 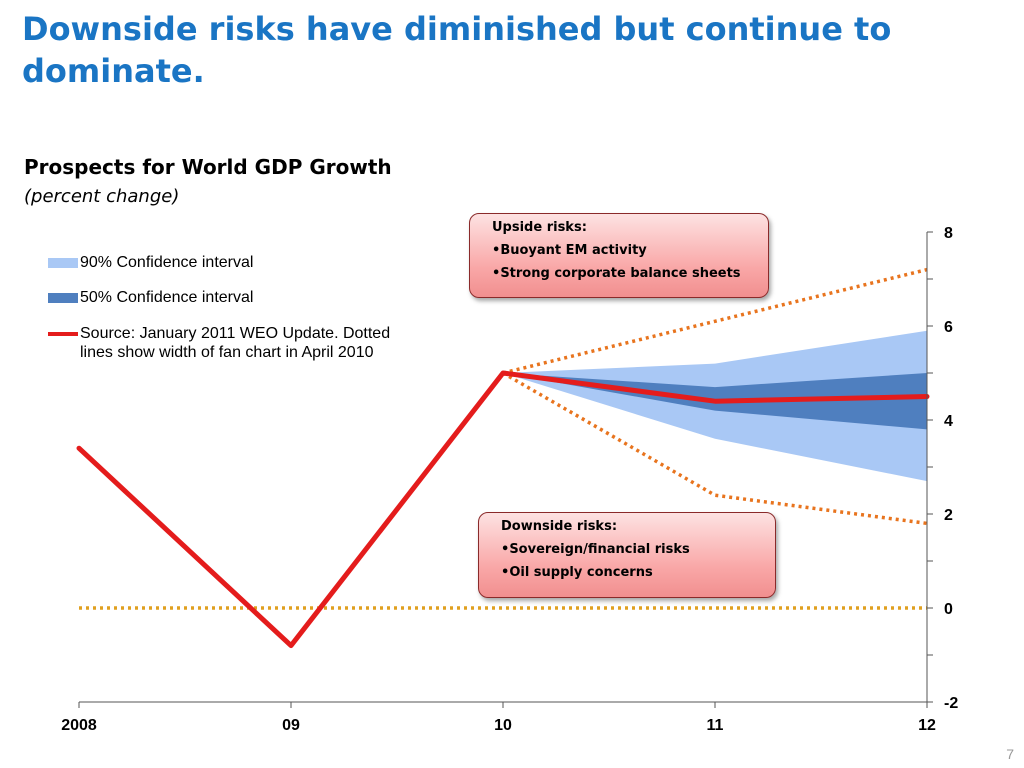 What do you see at coordinates (927, 725) in the screenshot?
I see `x-tick-label: 12` at bounding box center [927, 725].